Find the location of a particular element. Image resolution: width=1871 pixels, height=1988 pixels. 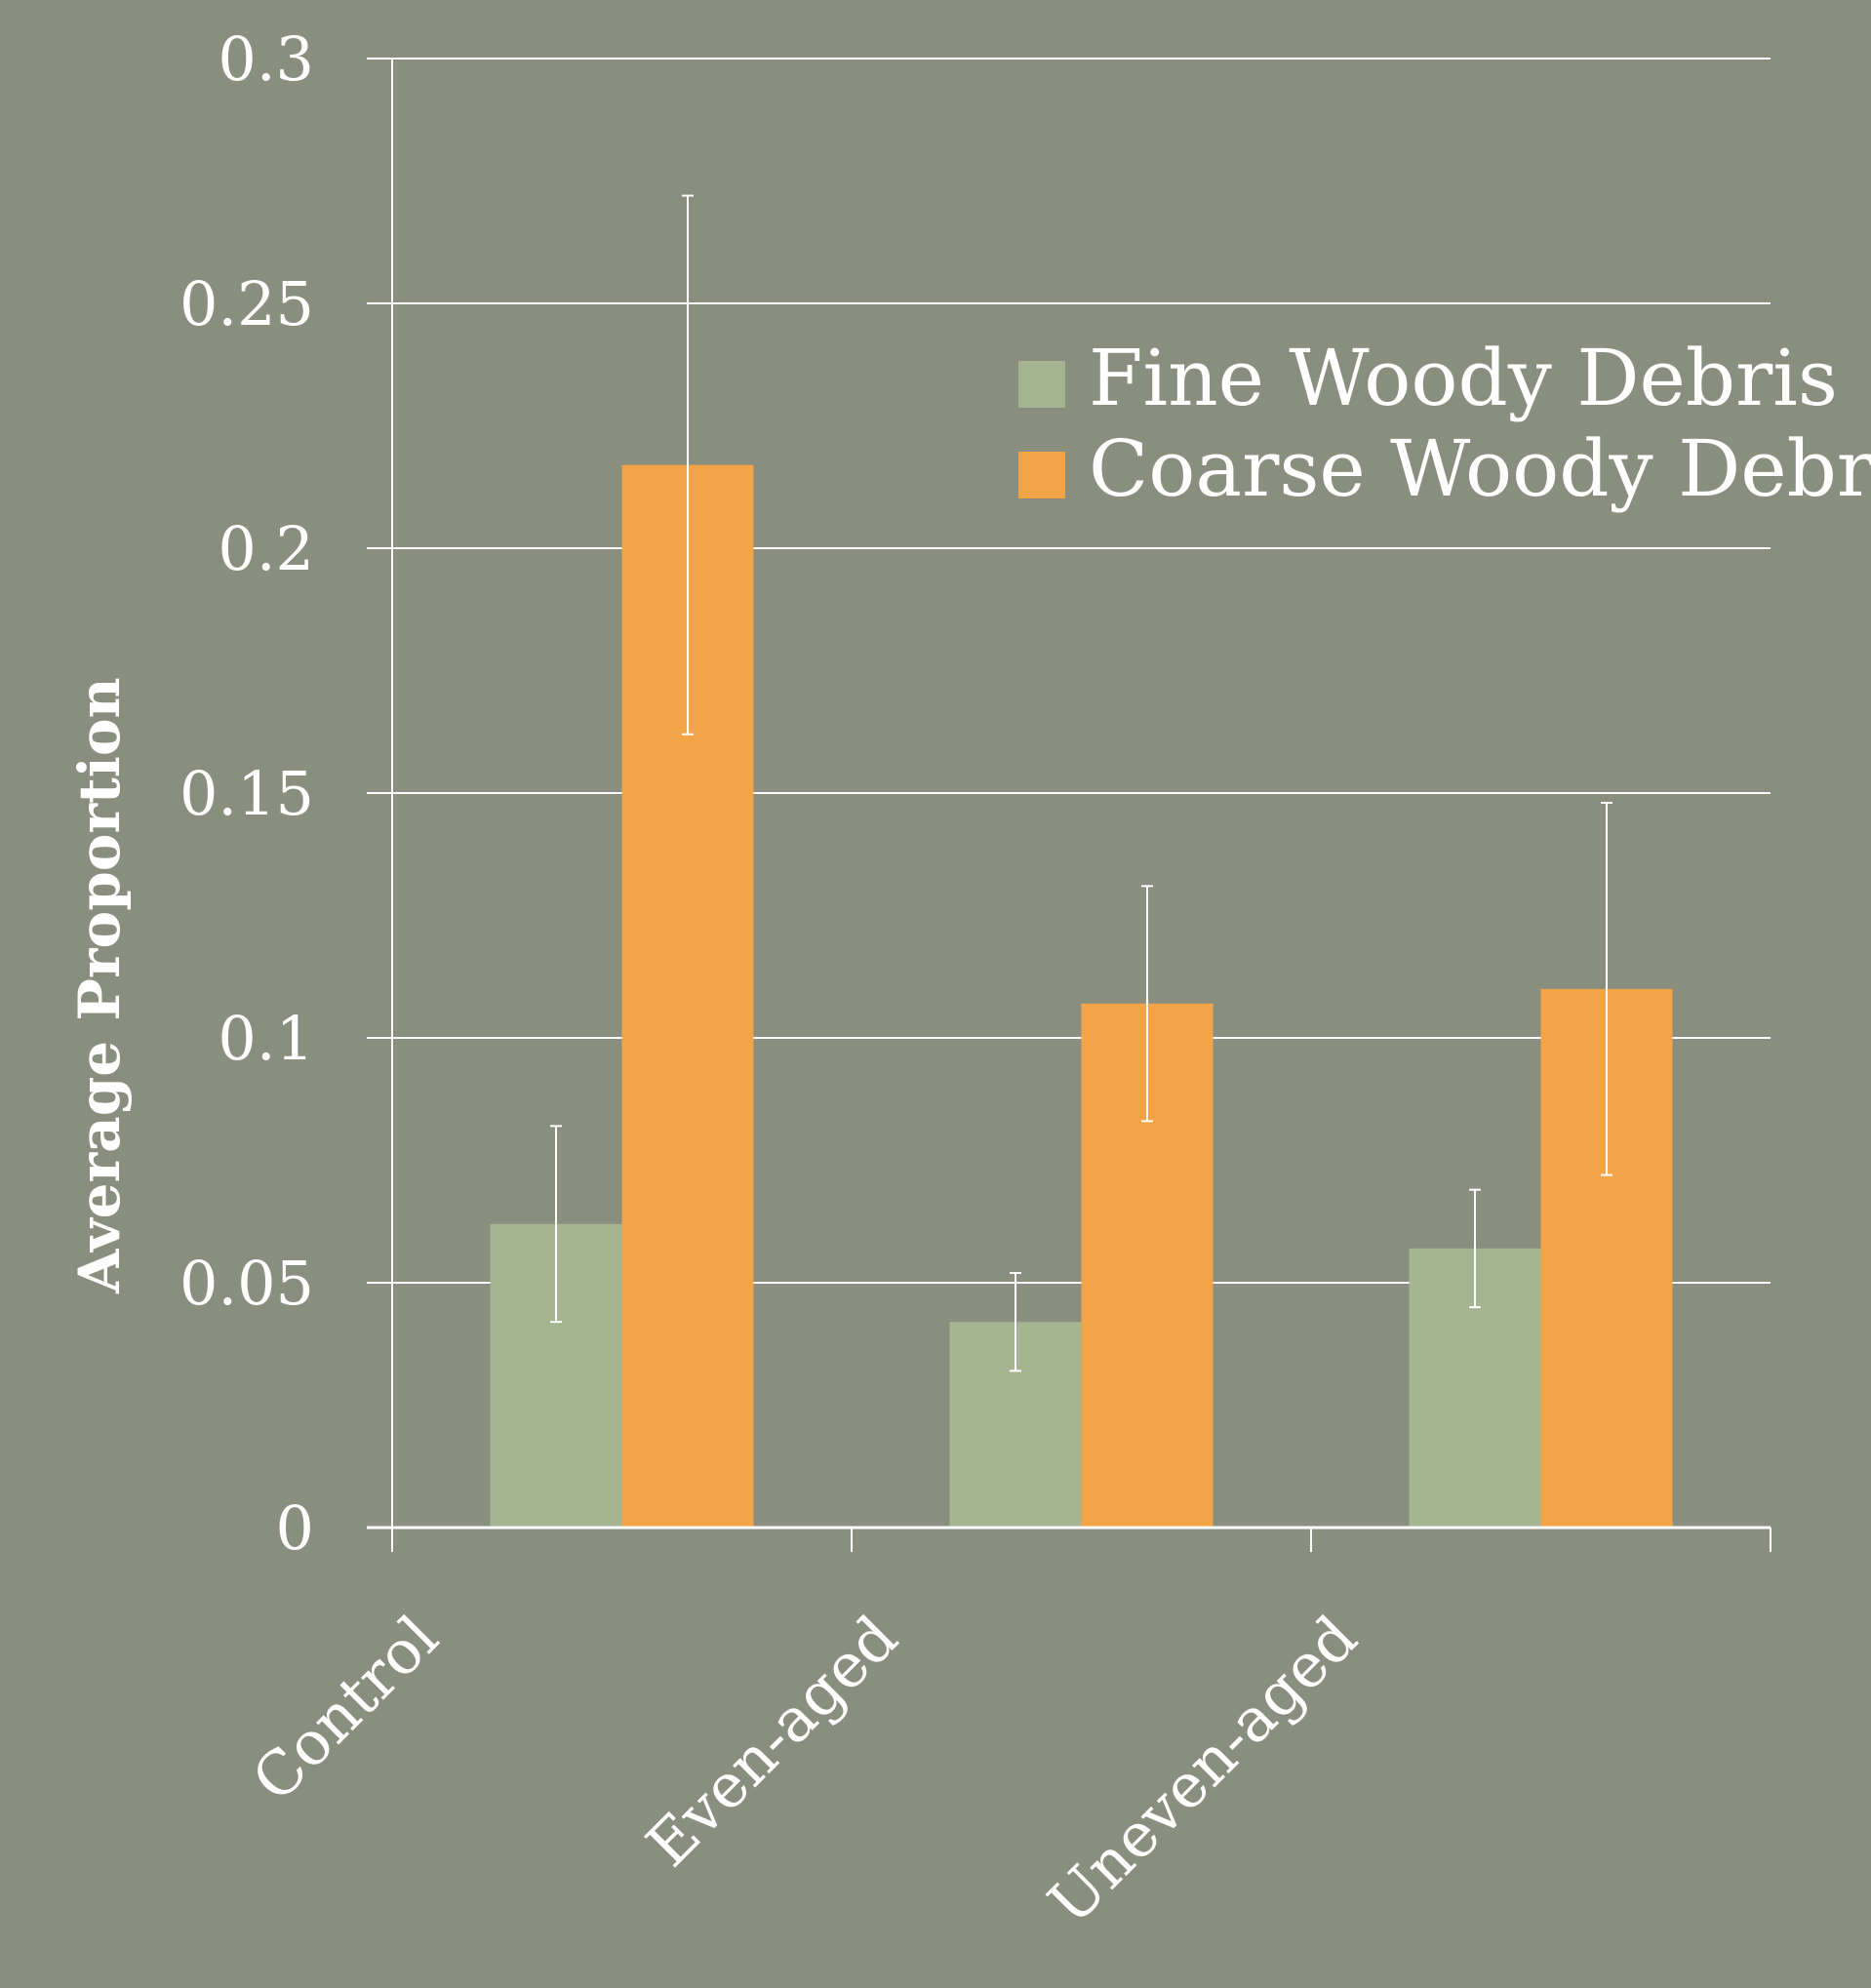

y-tick-label: 0.25 is located at coordinates (246, 303).